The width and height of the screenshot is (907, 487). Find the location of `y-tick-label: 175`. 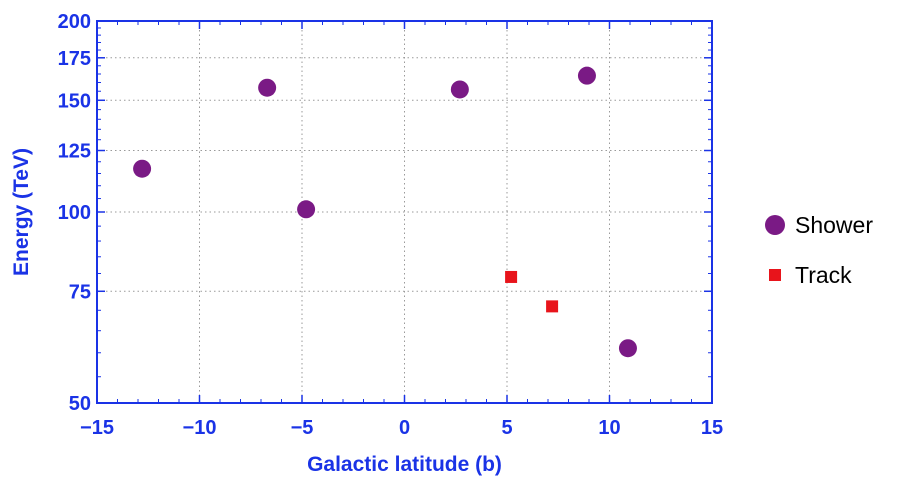

y-tick-label: 175 is located at coordinates (74, 59).